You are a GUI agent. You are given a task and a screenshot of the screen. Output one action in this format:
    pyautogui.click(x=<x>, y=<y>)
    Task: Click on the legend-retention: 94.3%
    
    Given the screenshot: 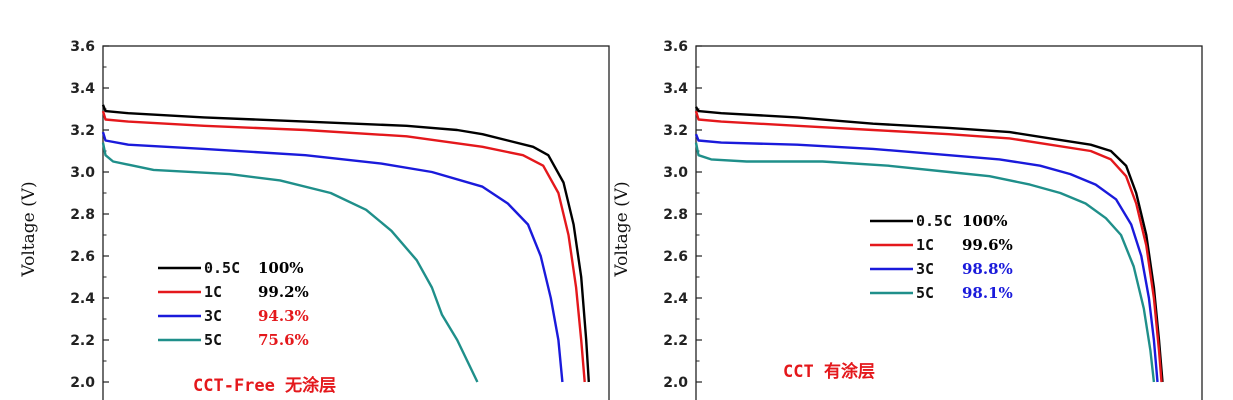 What is the action you would take?
    pyautogui.click(x=283, y=316)
    